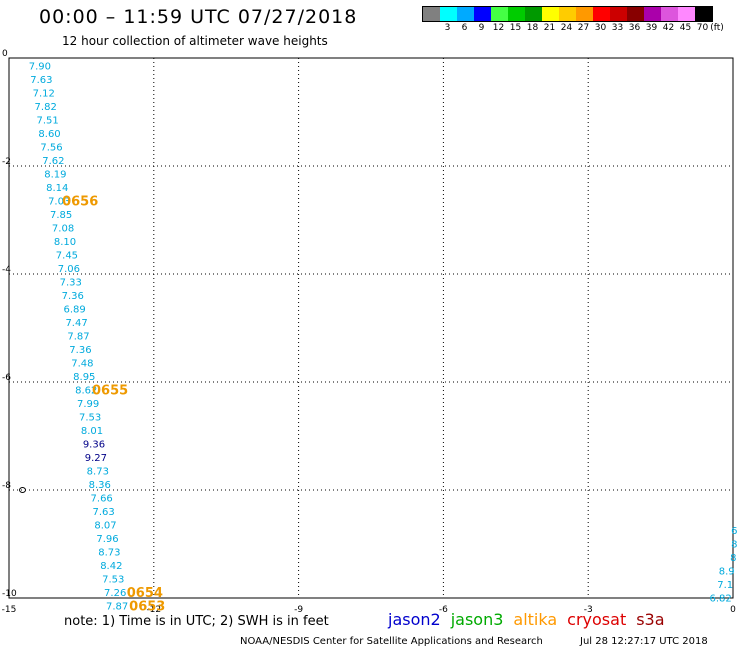 This screenshot has height=650, width=740. I want to click on wave-height-label: 8.42, so click(111, 566).